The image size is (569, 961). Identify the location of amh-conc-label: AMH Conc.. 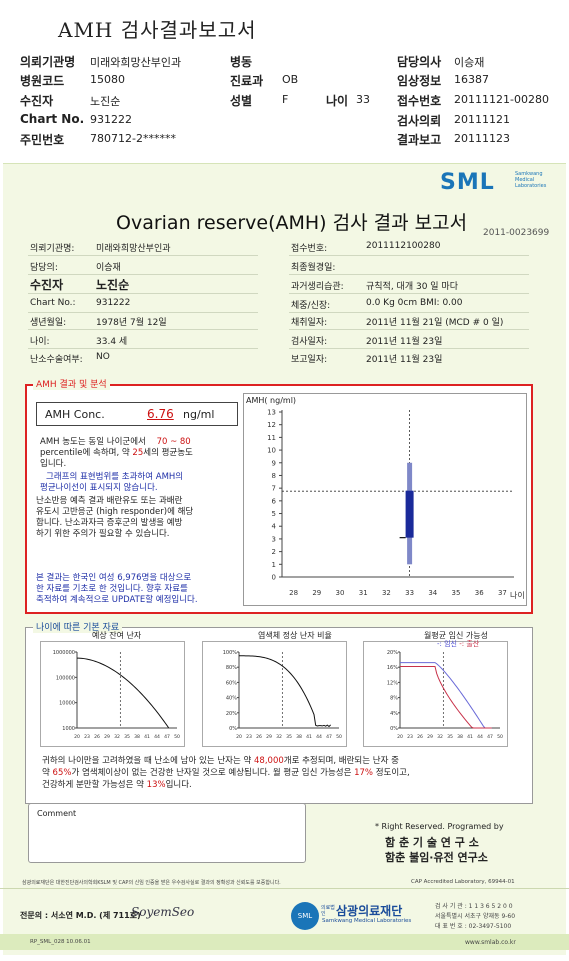
(75, 414).